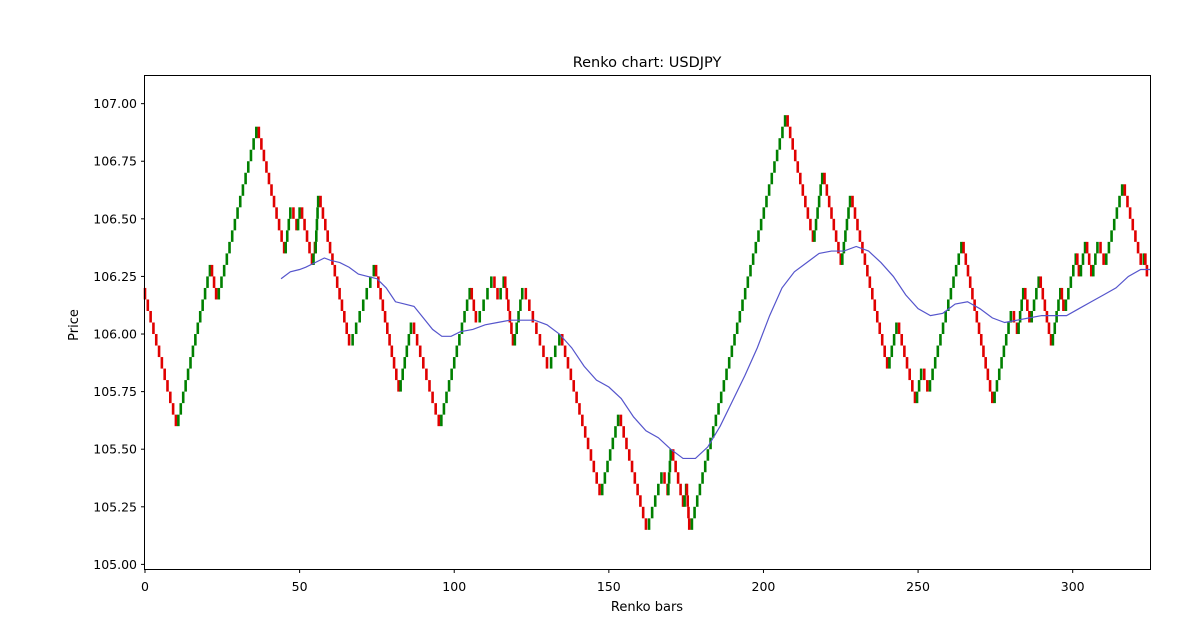  Describe the element at coordinates (115, 391) in the screenshot. I see `y-tick-label: 105.75` at that location.